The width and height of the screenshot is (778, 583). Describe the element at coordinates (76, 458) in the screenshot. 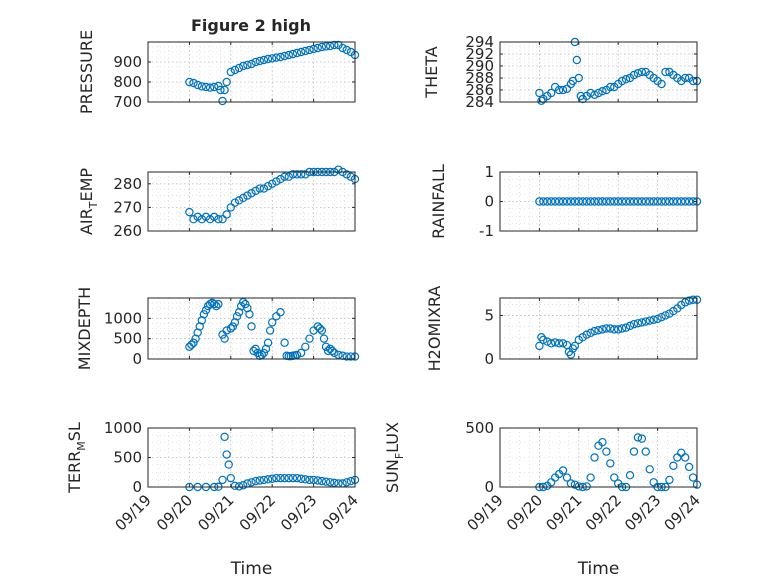

I see `y-axis-label: TERRMSL` at that location.